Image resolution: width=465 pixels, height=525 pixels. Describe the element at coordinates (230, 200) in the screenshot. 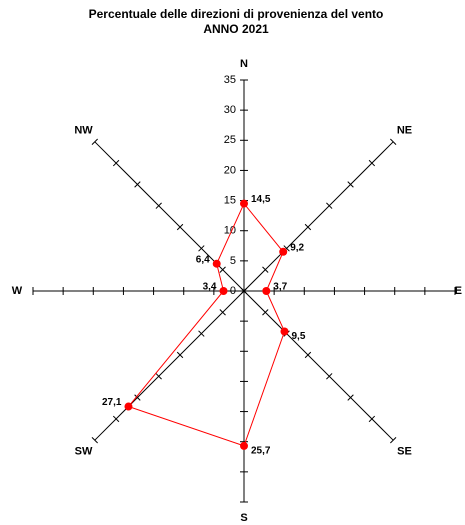

I see `tick-label: 15` at that location.